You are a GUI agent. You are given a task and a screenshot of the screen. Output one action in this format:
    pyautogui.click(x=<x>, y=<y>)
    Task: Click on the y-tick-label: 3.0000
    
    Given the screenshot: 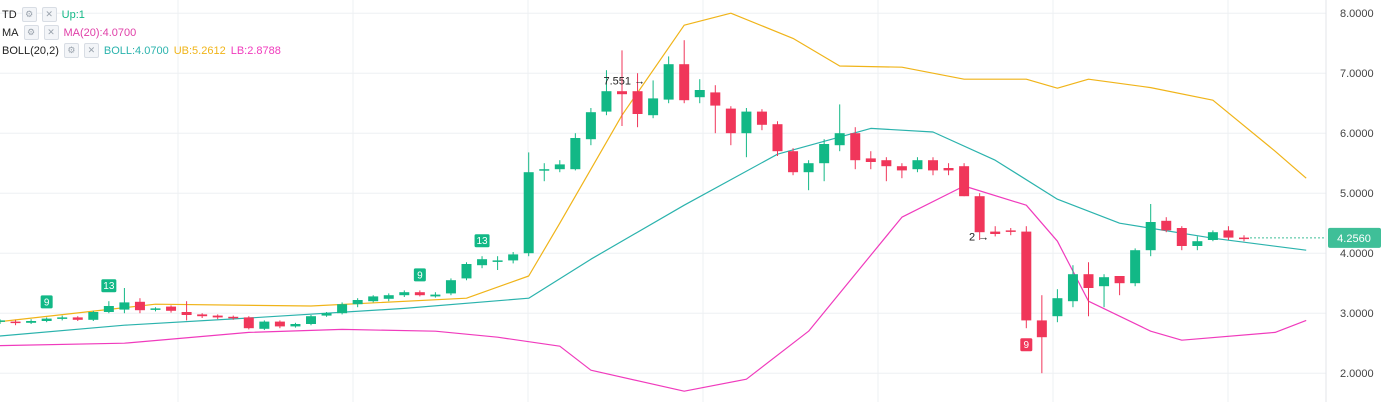 What is the action you would take?
    pyautogui.click(x=1357, y=314)
    